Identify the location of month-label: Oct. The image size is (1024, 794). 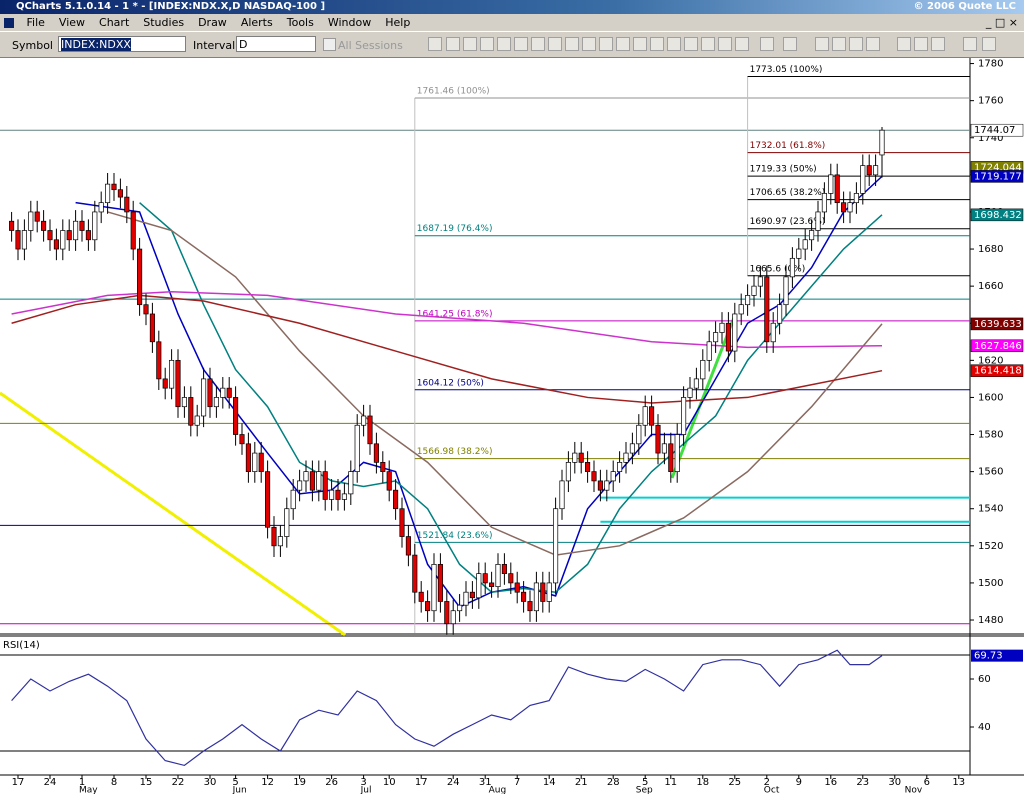
(772, 790).